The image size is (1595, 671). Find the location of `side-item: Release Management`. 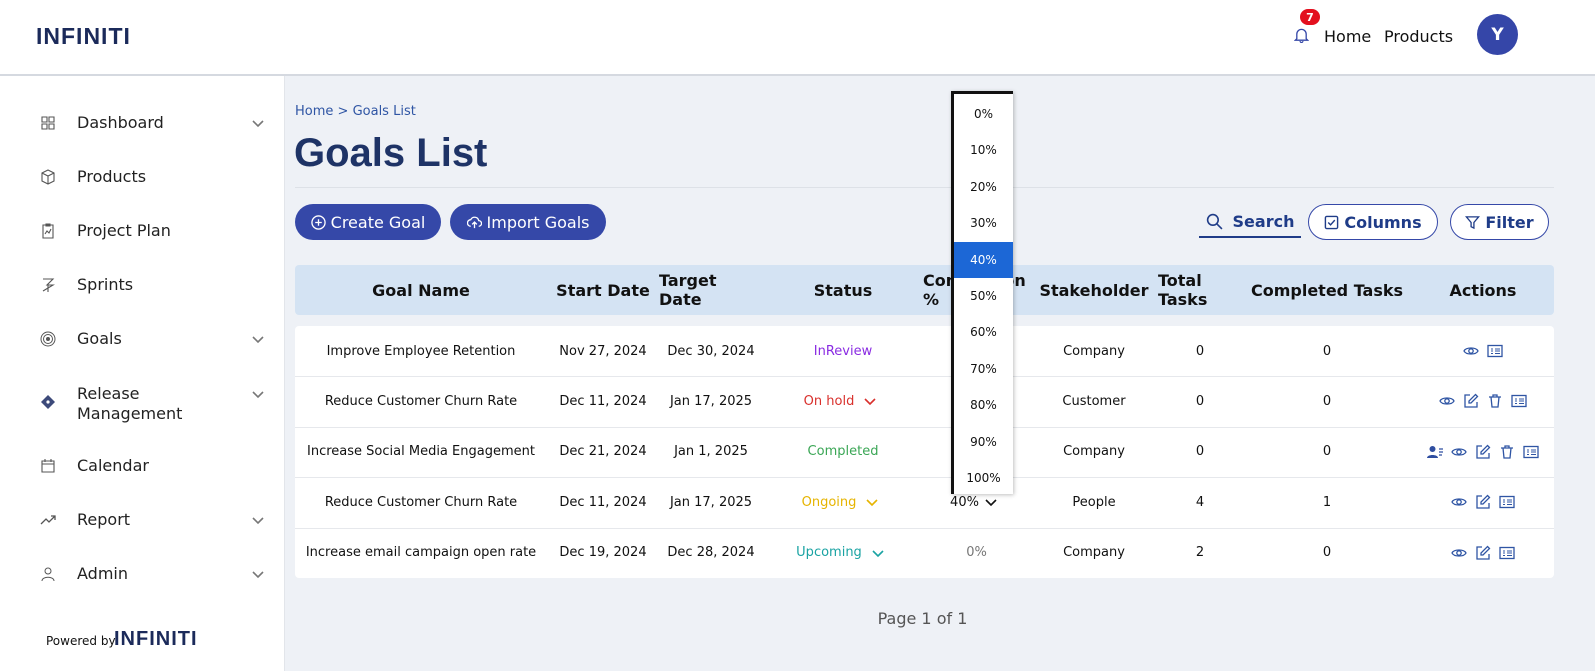

side-item: Release Management is located at coordinates (155, 404).